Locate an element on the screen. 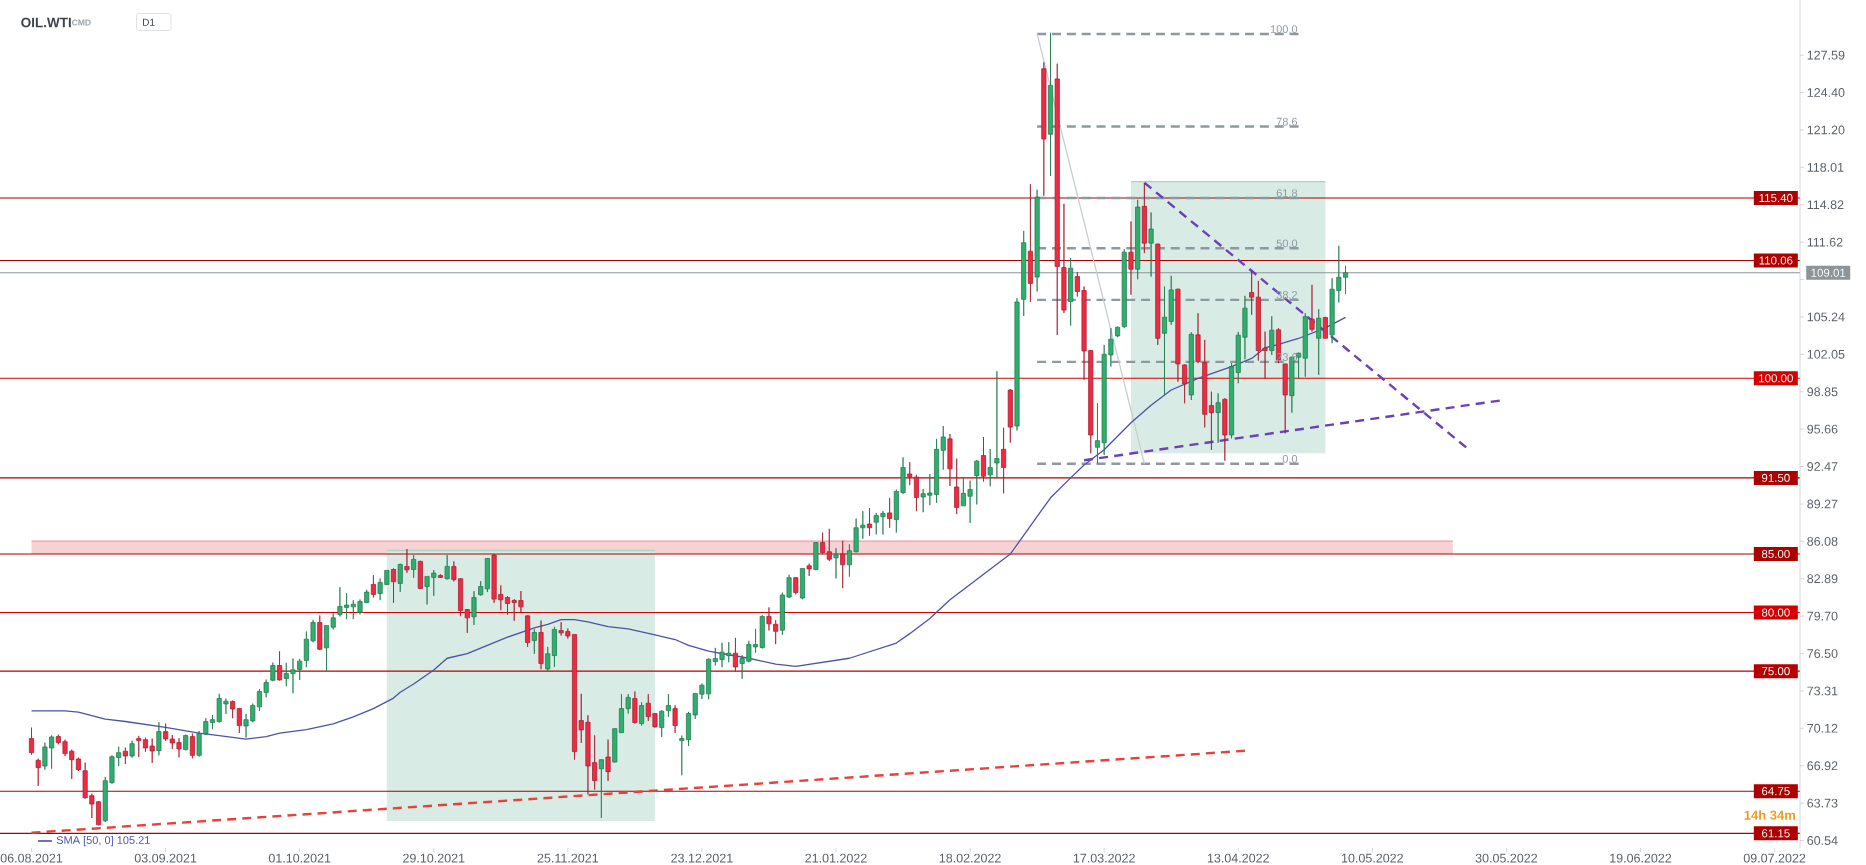  y-tick-label: 98.85 is located at coordinates (1822, 392).